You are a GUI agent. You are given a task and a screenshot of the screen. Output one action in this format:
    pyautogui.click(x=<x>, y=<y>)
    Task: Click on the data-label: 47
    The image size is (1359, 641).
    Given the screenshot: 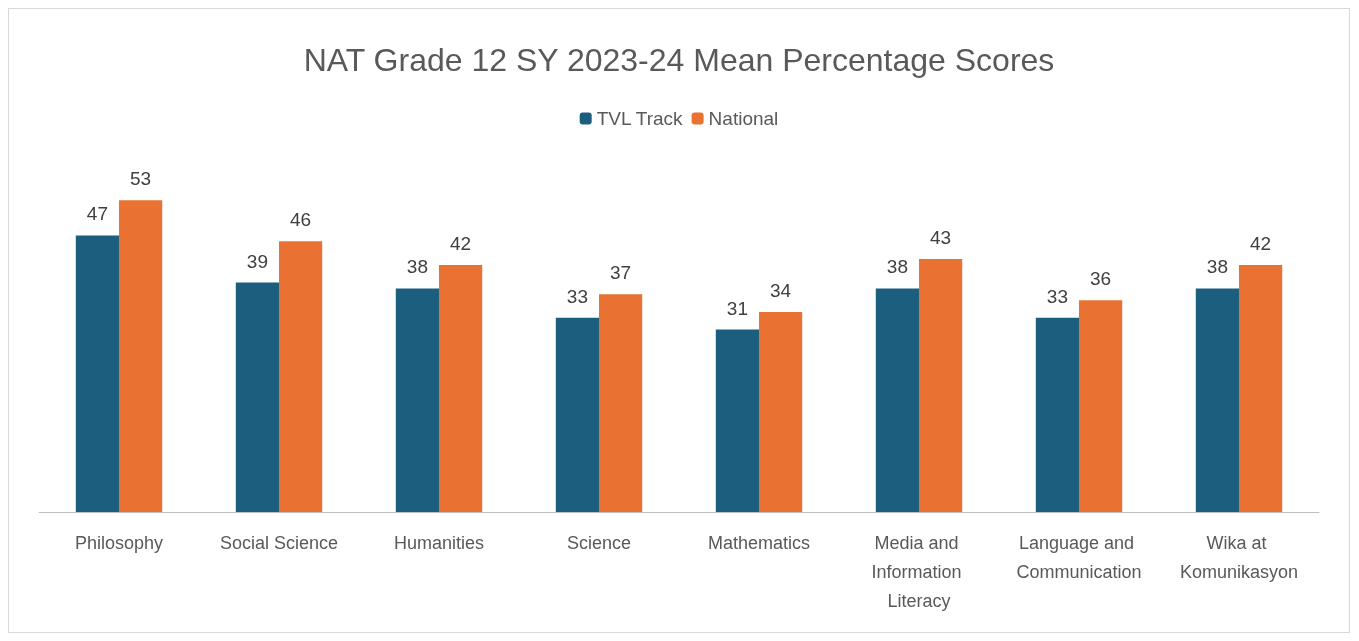 What is the action you would take?
    pyautogui.click(x=97, y=214)
    